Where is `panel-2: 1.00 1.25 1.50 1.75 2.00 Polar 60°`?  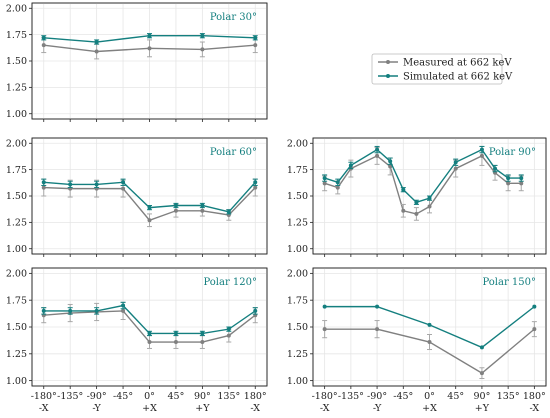
panel-2: 1.00 1.25 1.50 1.75 2.00 Polar 60° is located at coordinates (137, 197).